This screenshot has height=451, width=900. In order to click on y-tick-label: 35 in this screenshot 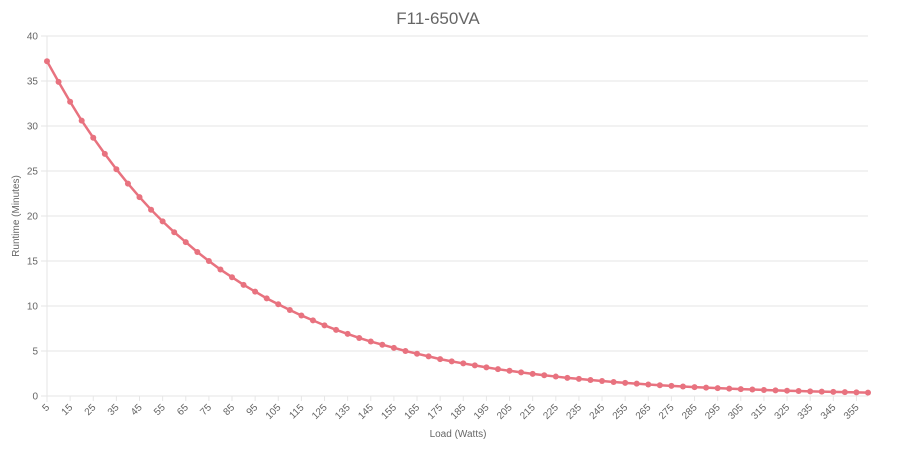, I will do `click(33, 82)`.